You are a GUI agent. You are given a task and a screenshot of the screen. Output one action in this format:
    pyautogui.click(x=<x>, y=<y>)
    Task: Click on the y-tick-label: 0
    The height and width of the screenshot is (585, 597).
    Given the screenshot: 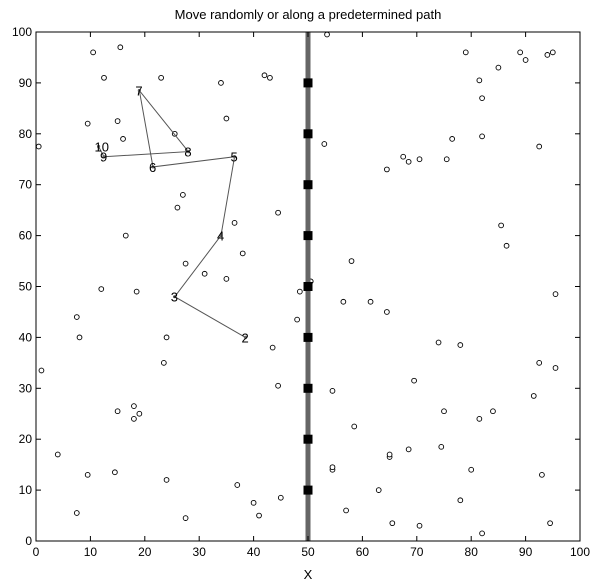 What is the action you would take?
    pyautogui.click(x=28, y=541)
    